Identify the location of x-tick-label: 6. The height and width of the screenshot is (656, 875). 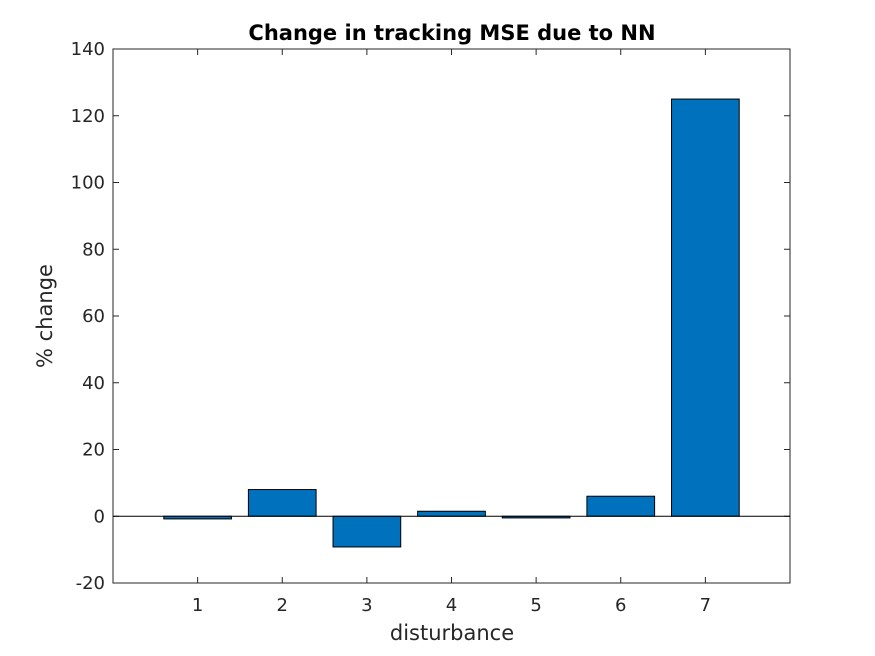
(620, 605).